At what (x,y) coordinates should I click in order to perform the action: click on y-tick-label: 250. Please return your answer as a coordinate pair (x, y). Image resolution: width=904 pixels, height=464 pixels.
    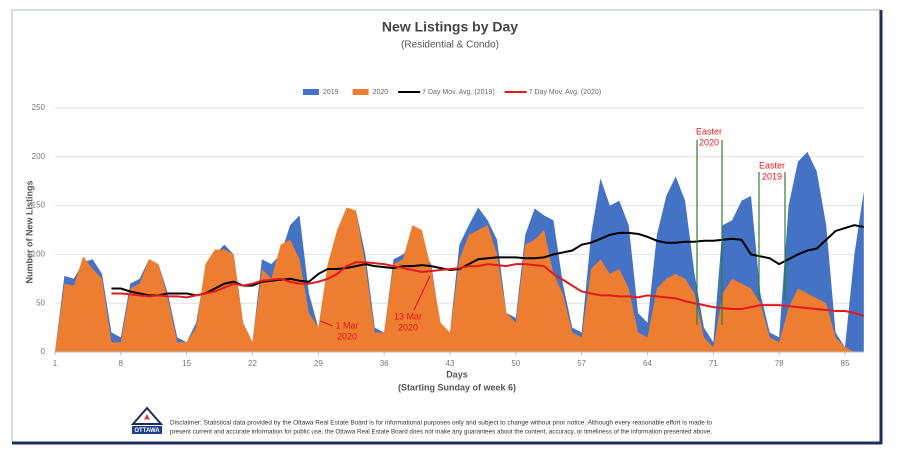
    Looking at the image, I should click on (39, 107).